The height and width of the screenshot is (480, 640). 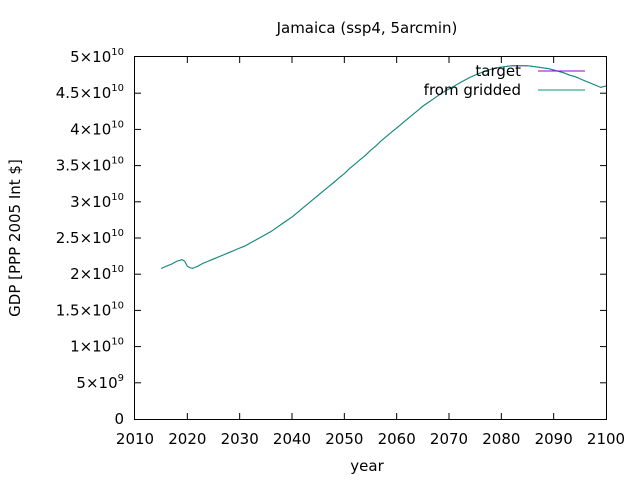 What do you see at coordinates (84, 166) in the screenshot?
I see `y-tick-mantissa: 3.5×10` at bounding box center [84, 166].